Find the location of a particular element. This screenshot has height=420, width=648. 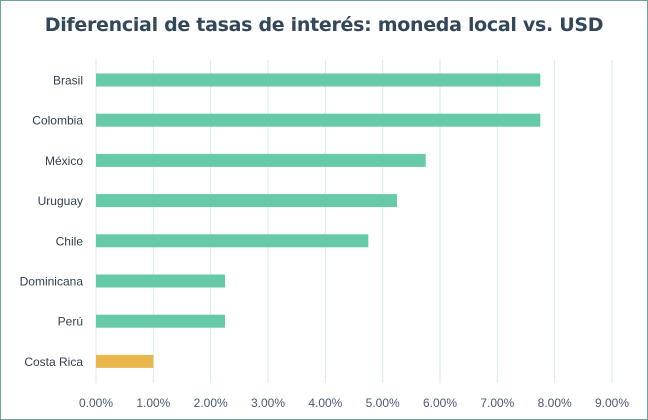

x-tick-label: 6.00% is located at coordinates (440, 403).